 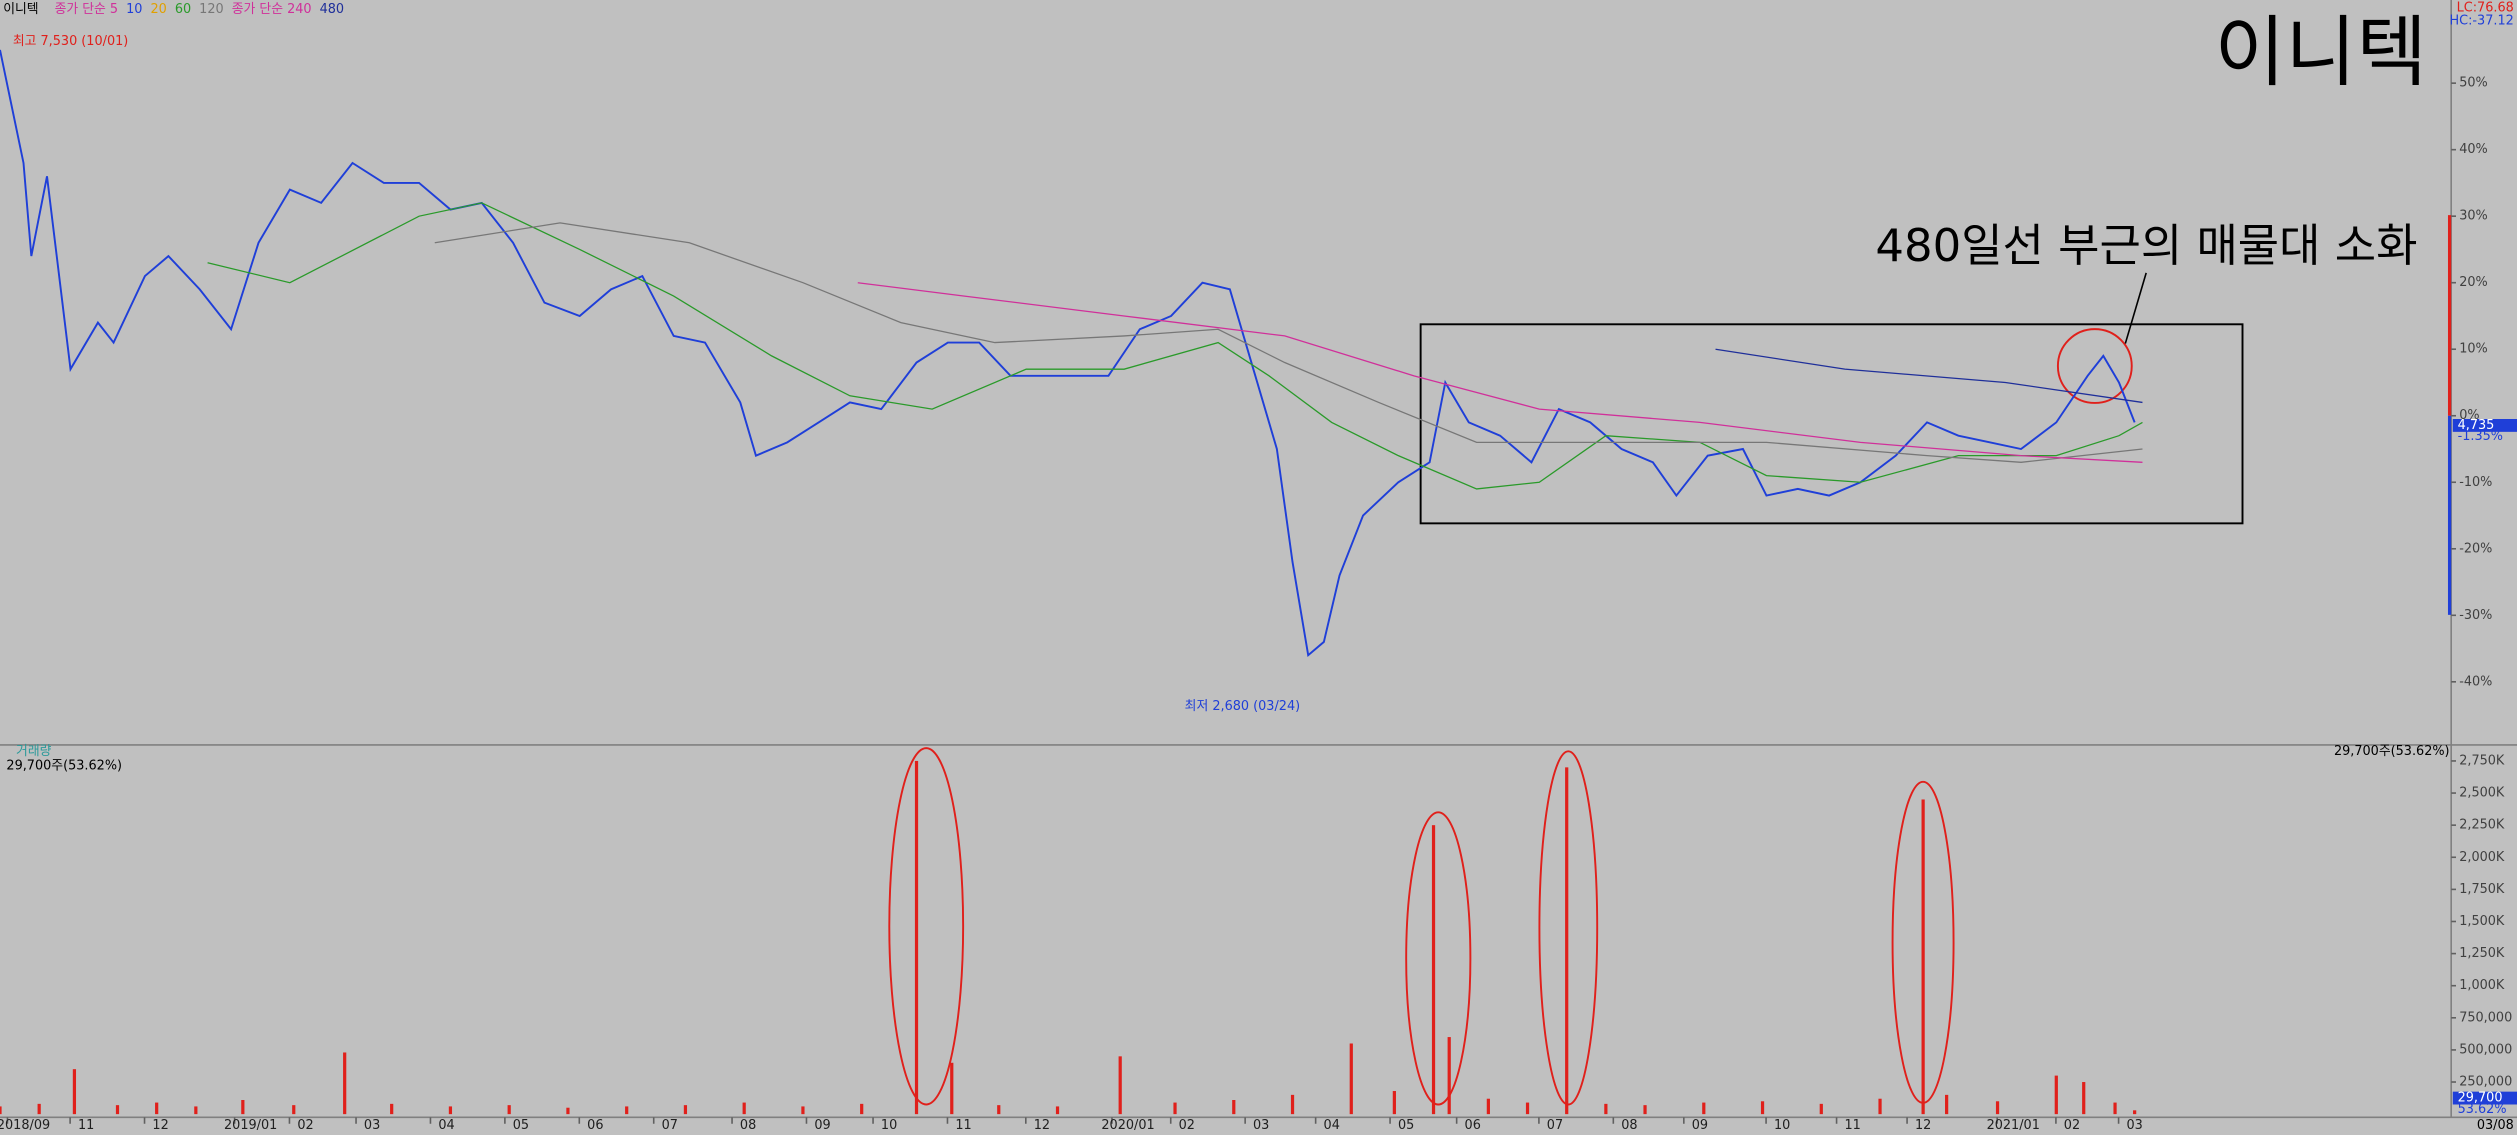 I want to click on y-tick-label: 50%, so click(x=2473, y=83).